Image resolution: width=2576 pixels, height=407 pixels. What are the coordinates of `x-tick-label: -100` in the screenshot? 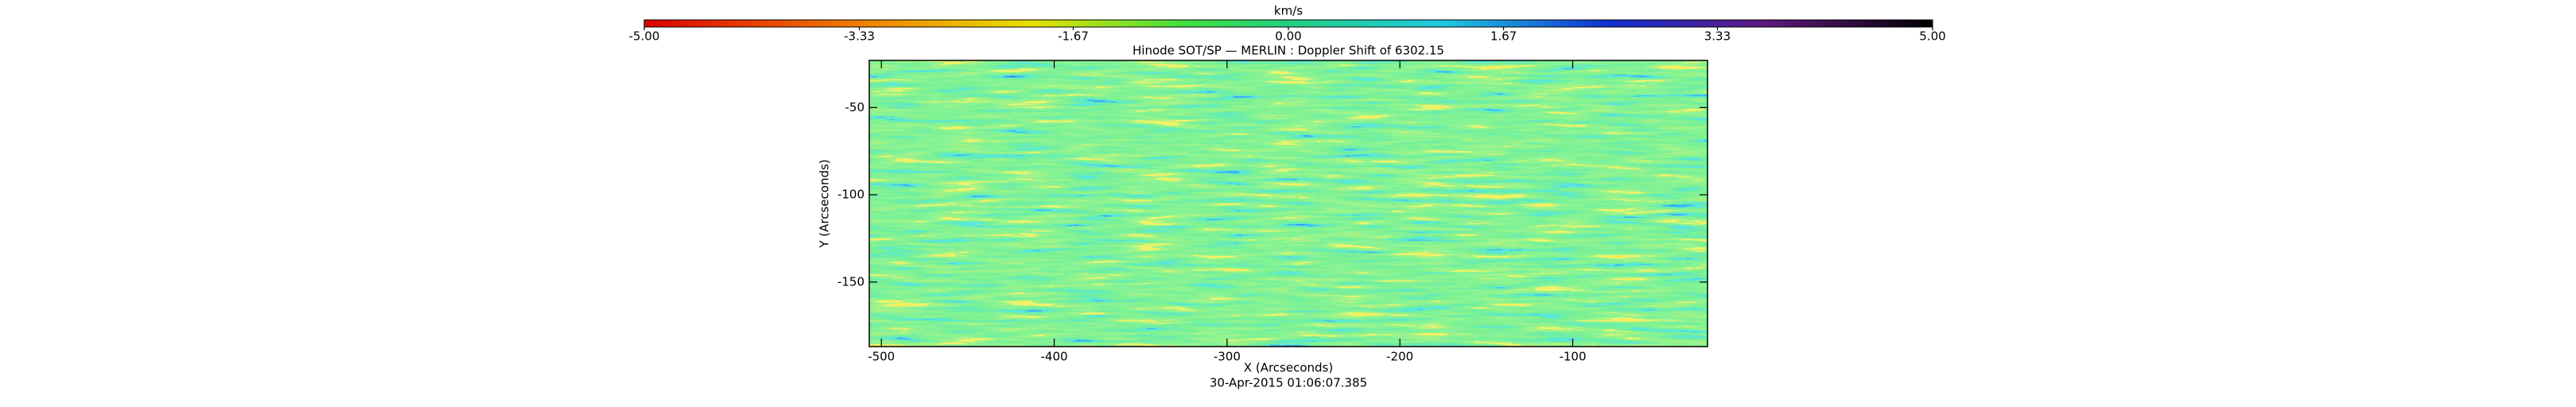 It's located at (1572, 357).